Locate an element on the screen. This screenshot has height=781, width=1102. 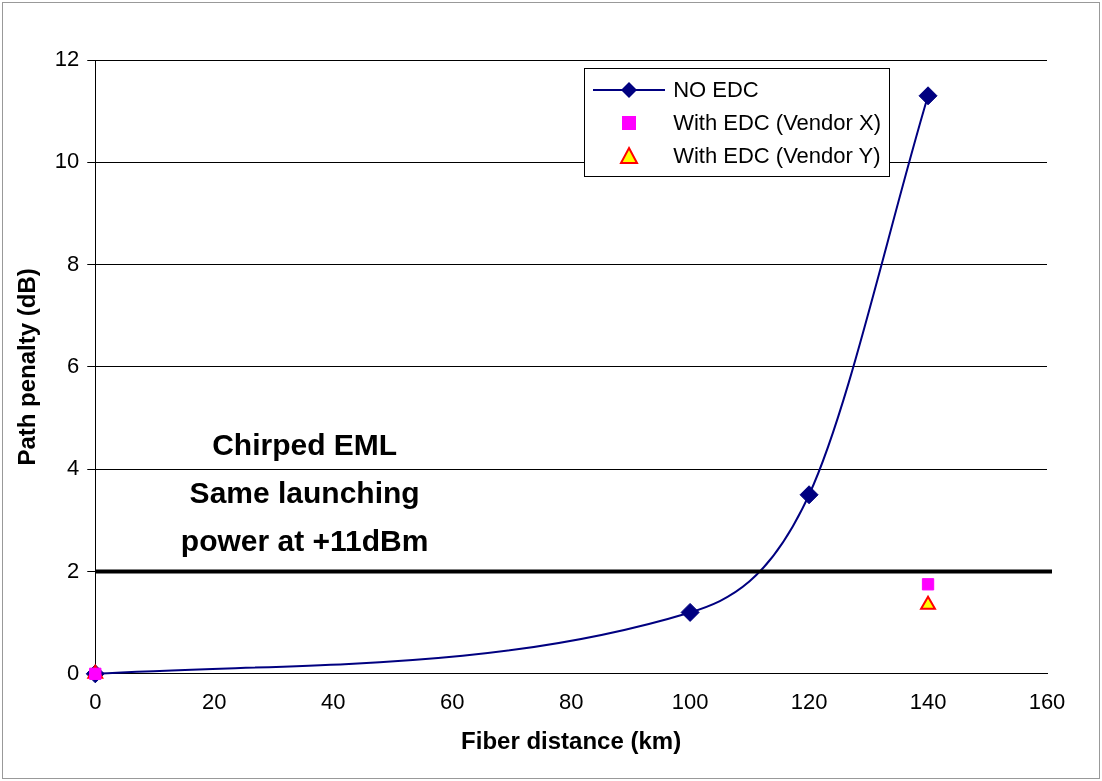
legend-label: With EDC (Vendor Y) is located at coordinates (777, 155).